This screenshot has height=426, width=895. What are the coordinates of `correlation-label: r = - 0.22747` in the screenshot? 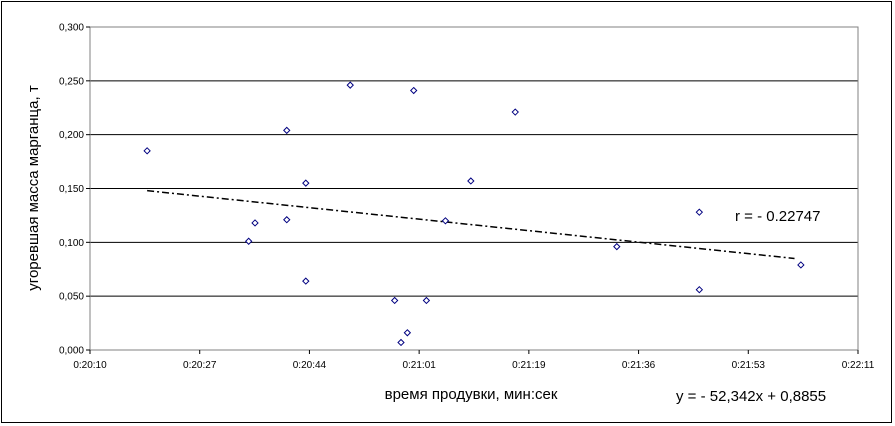 It's located at (777, 216).